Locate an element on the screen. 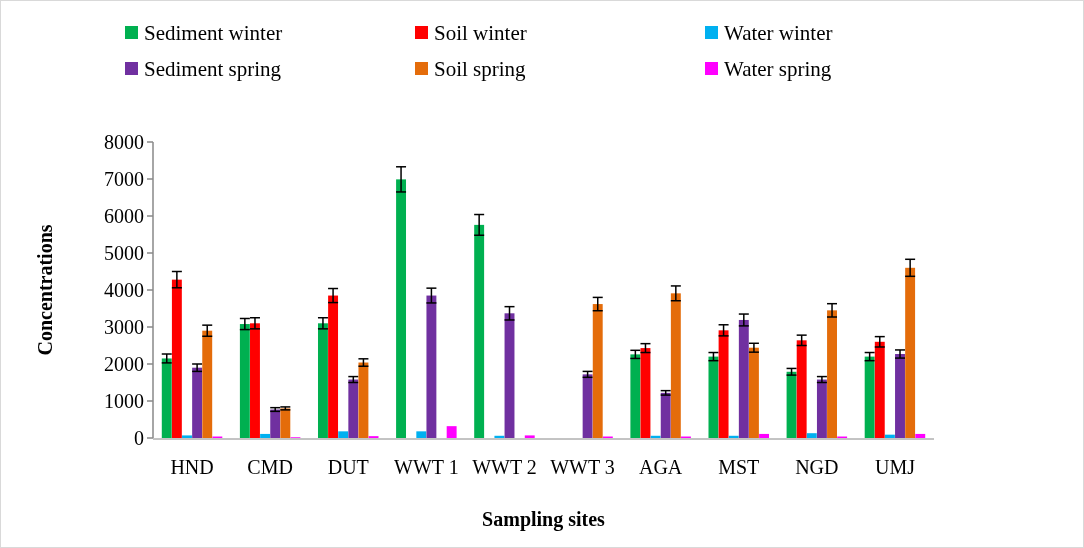 Image resolution: width=1084 pixels, height=548 pixels. y-tick-label: 1000 is located at coordinates (124, 401).